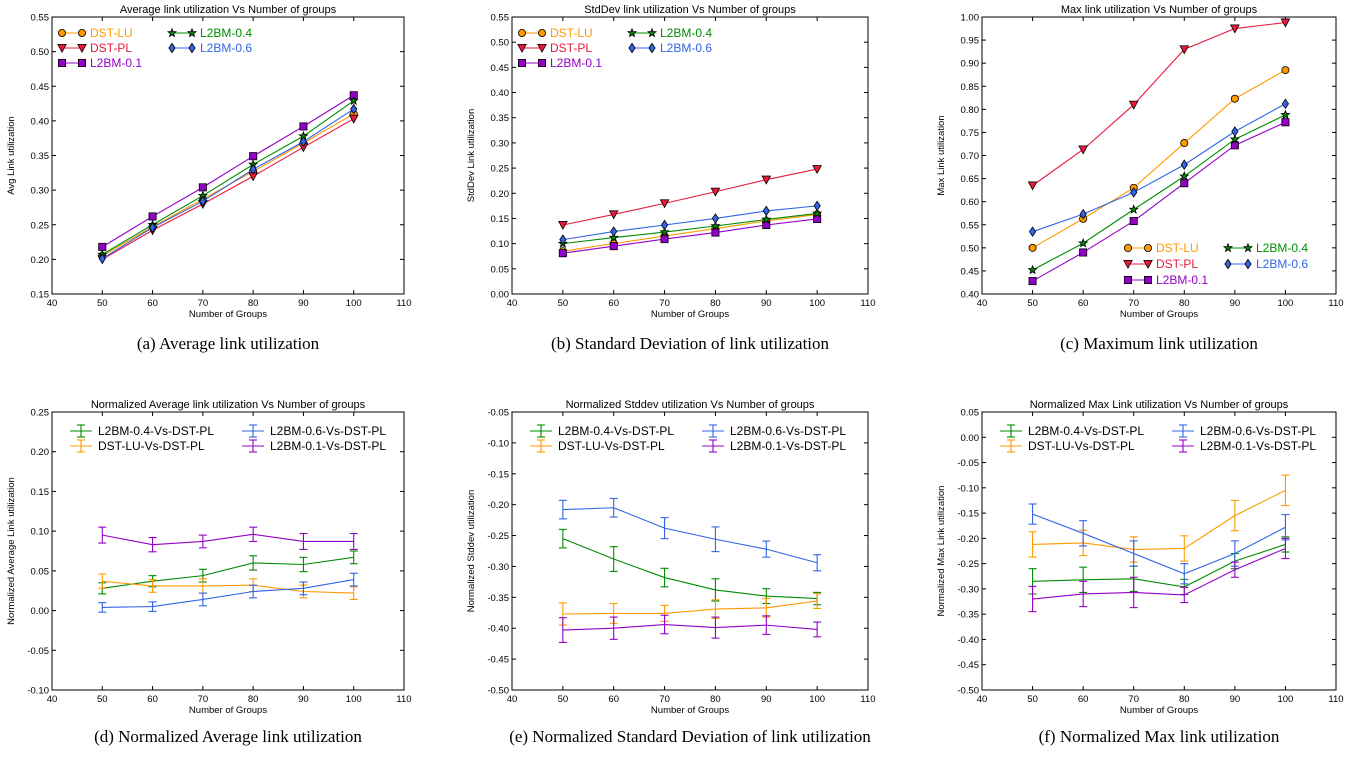 The width and height of the screenshot is (1364, 759). I want to click on series-L2BM-0.6, so click(228, 183).